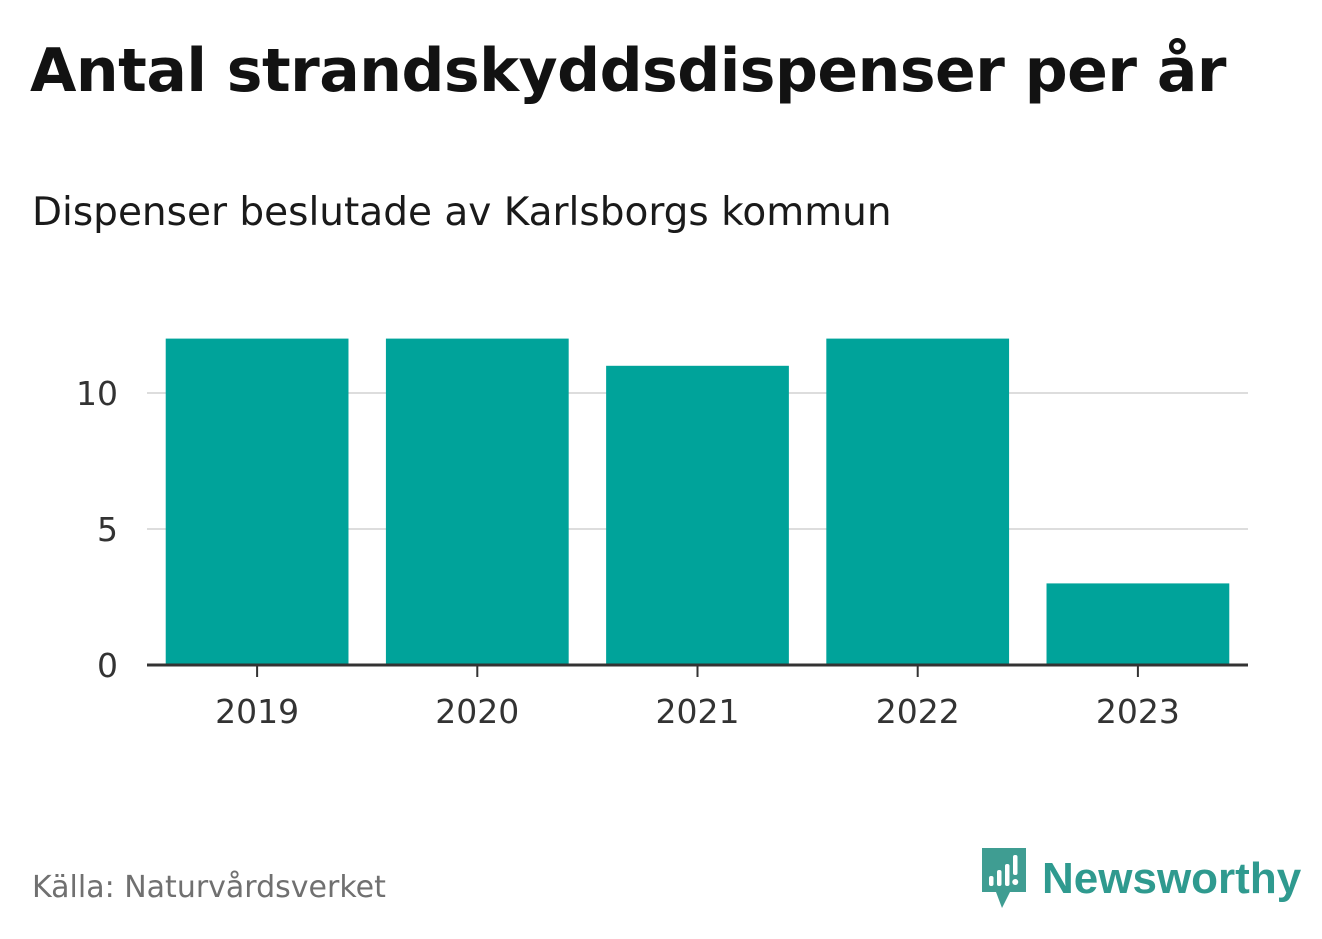 The width and height of the screenshot is (1322, 939). What do you see at coordinates (698, 711) in the screenshot?
I see `x-tick-label: 2021` at bounding box center [698, 711].